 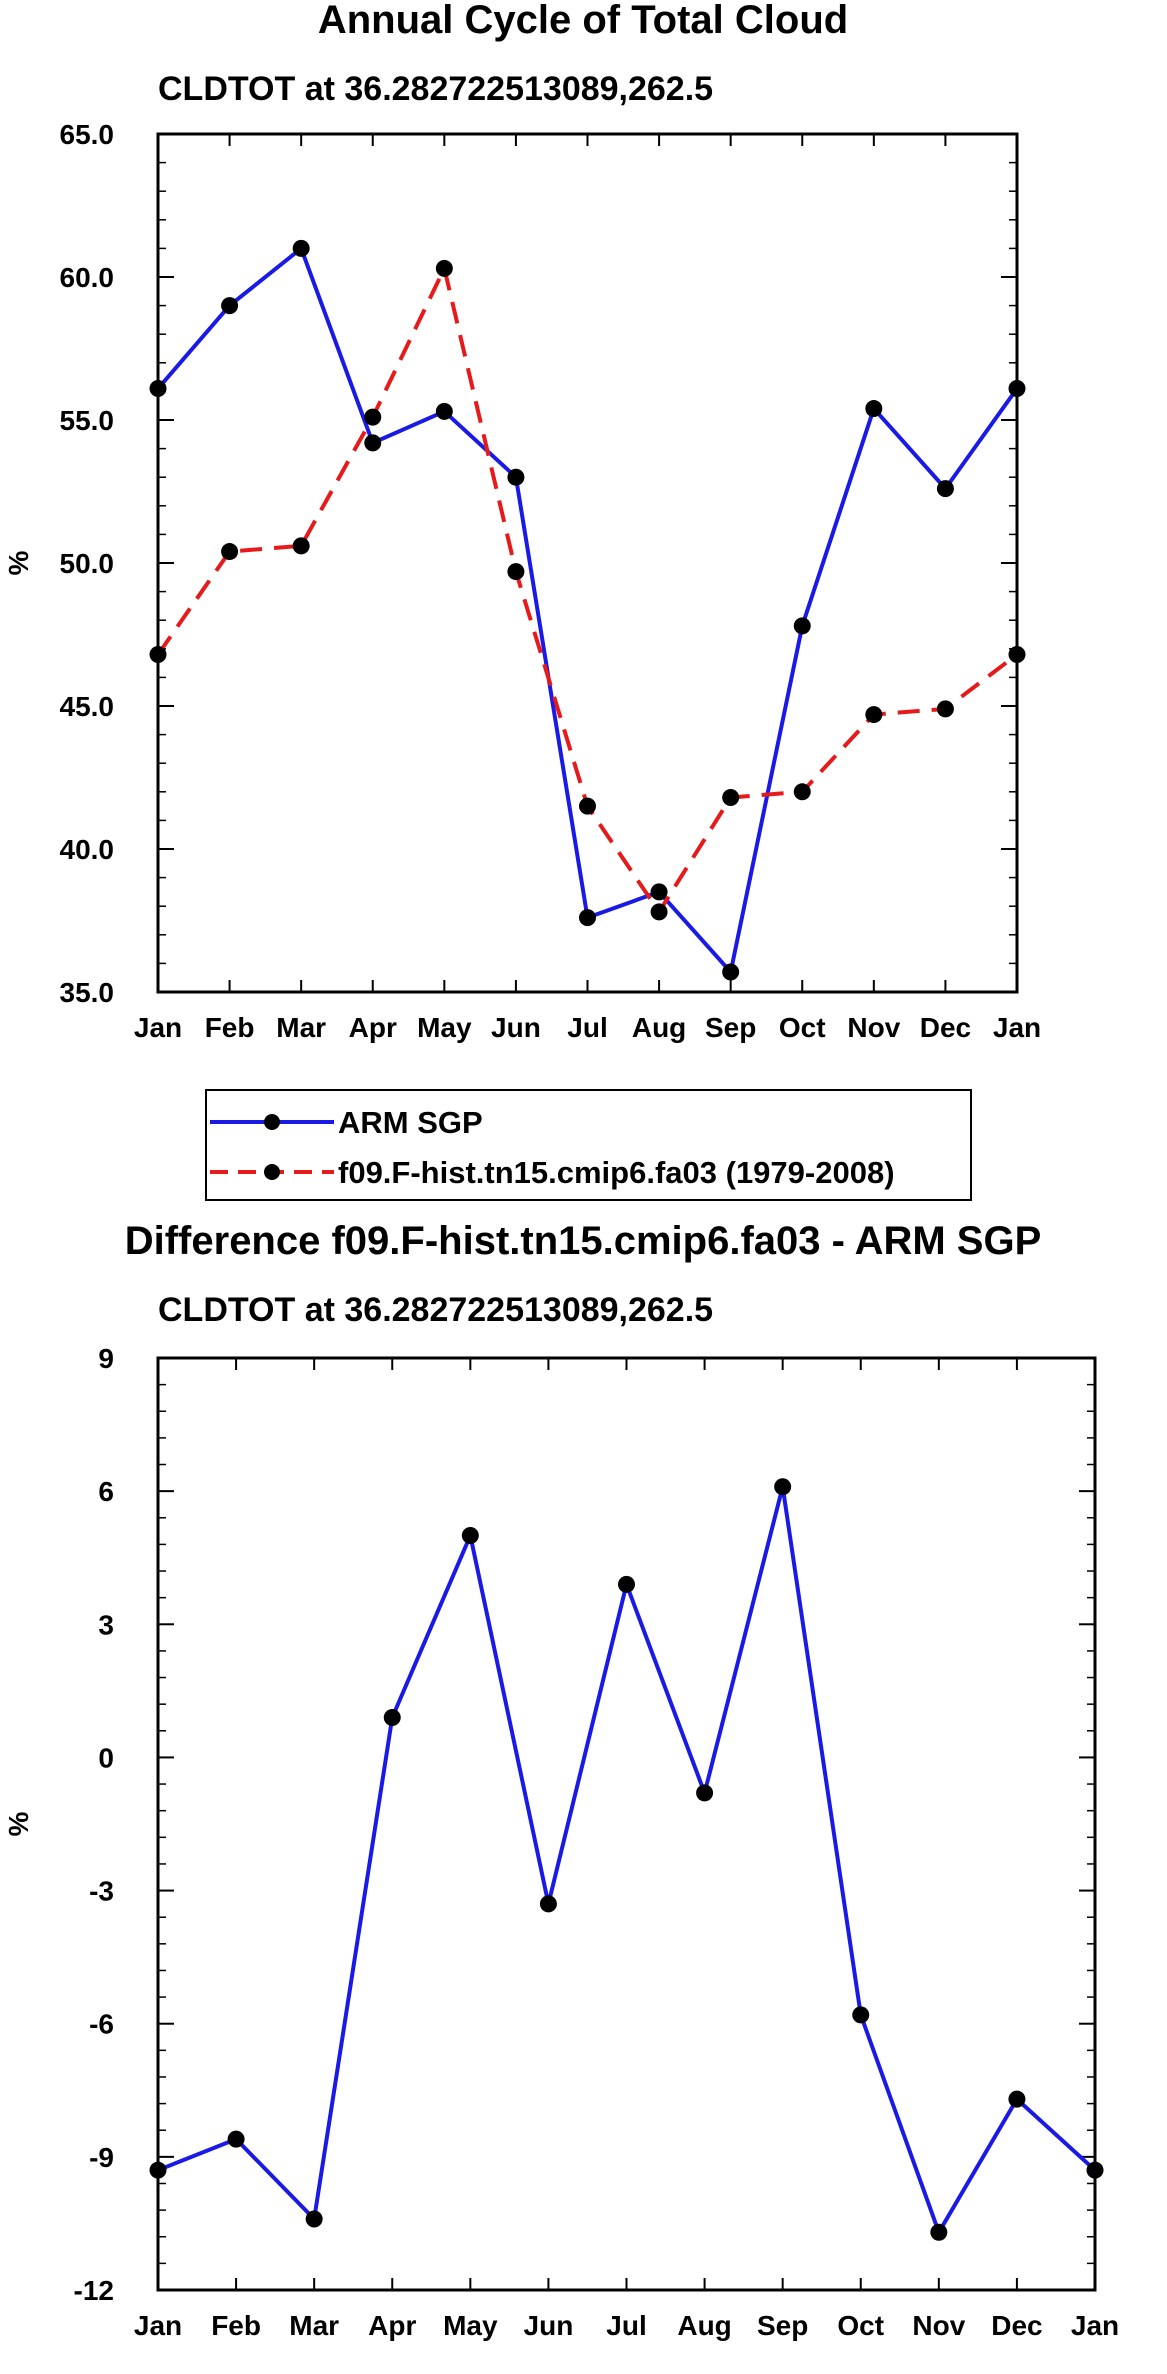 What do you see at coordinates (704, 2325) in the screenshot?
I see `chart2-xtick-label: Aug` at bounding box center [704, 2325].